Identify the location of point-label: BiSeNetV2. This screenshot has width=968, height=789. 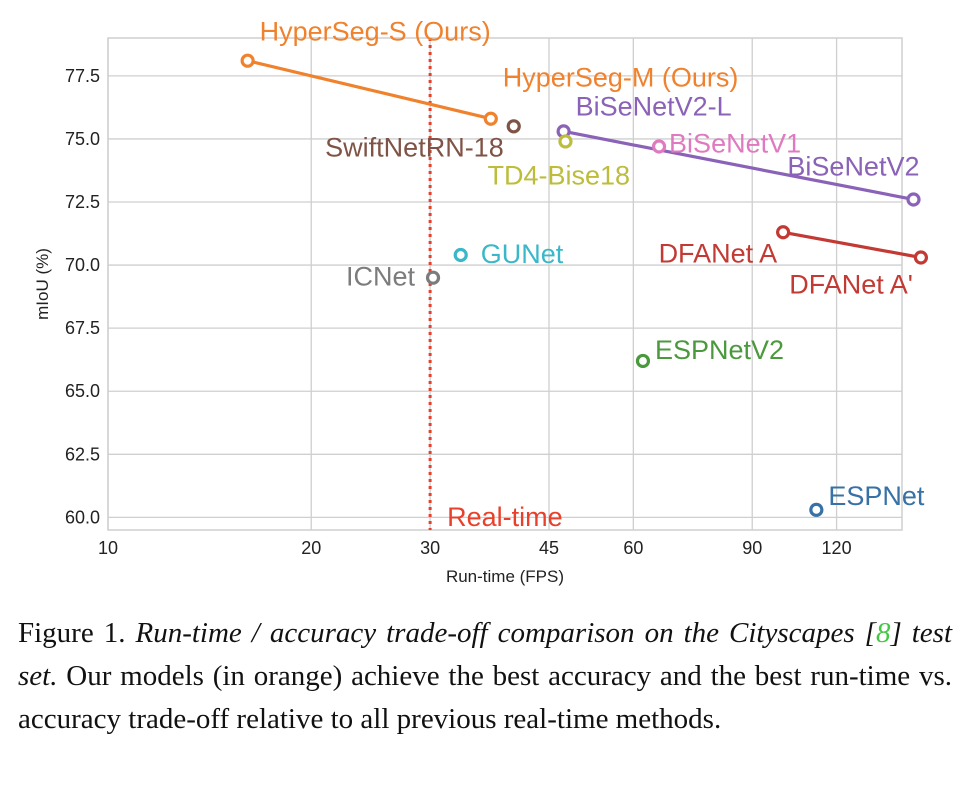
(853, 166).